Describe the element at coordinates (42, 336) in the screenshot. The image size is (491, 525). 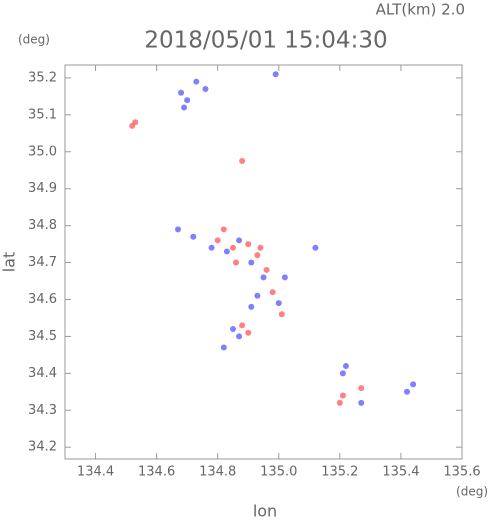
I see `y-tick-label: 34.5` at that location.